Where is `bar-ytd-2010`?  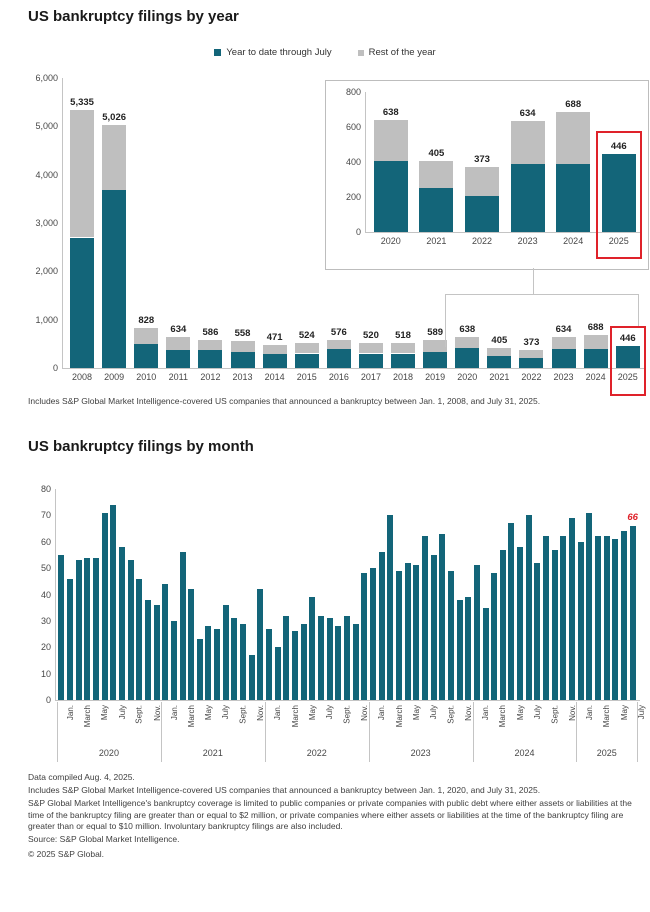 bar-ytd-2010 is located at coordinates (146, 356).